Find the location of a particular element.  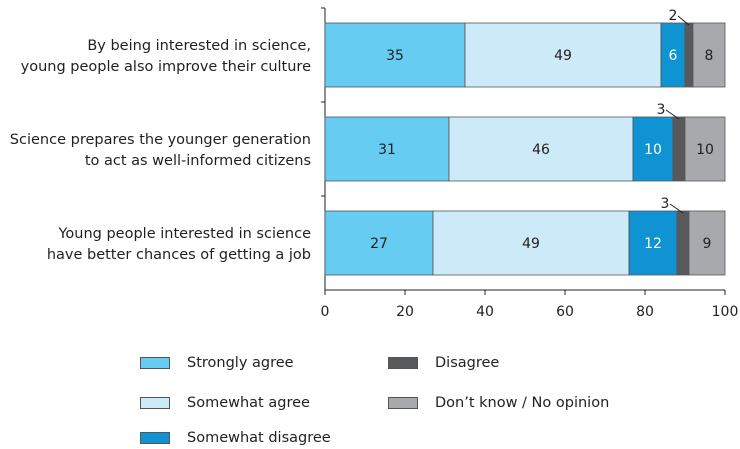

value-label: 27 is located at coordinates (379, 244).